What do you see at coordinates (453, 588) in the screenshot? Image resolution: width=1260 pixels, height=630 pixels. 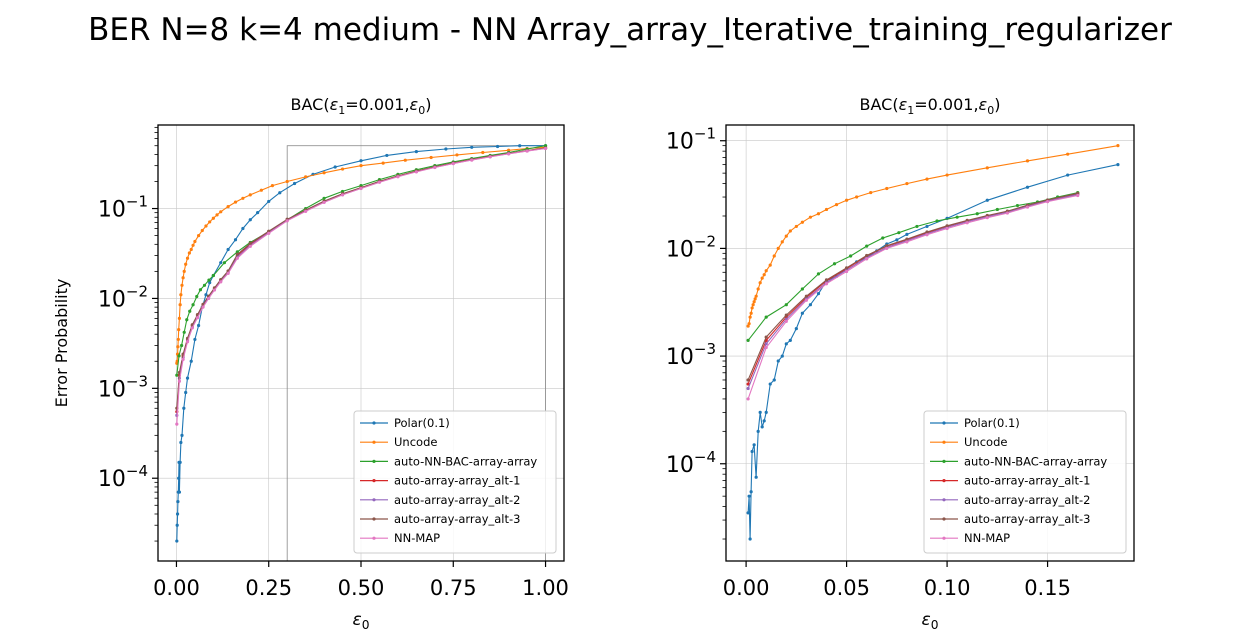 I see `x-tick-label: 0.75` at bounding box center [453, 588].